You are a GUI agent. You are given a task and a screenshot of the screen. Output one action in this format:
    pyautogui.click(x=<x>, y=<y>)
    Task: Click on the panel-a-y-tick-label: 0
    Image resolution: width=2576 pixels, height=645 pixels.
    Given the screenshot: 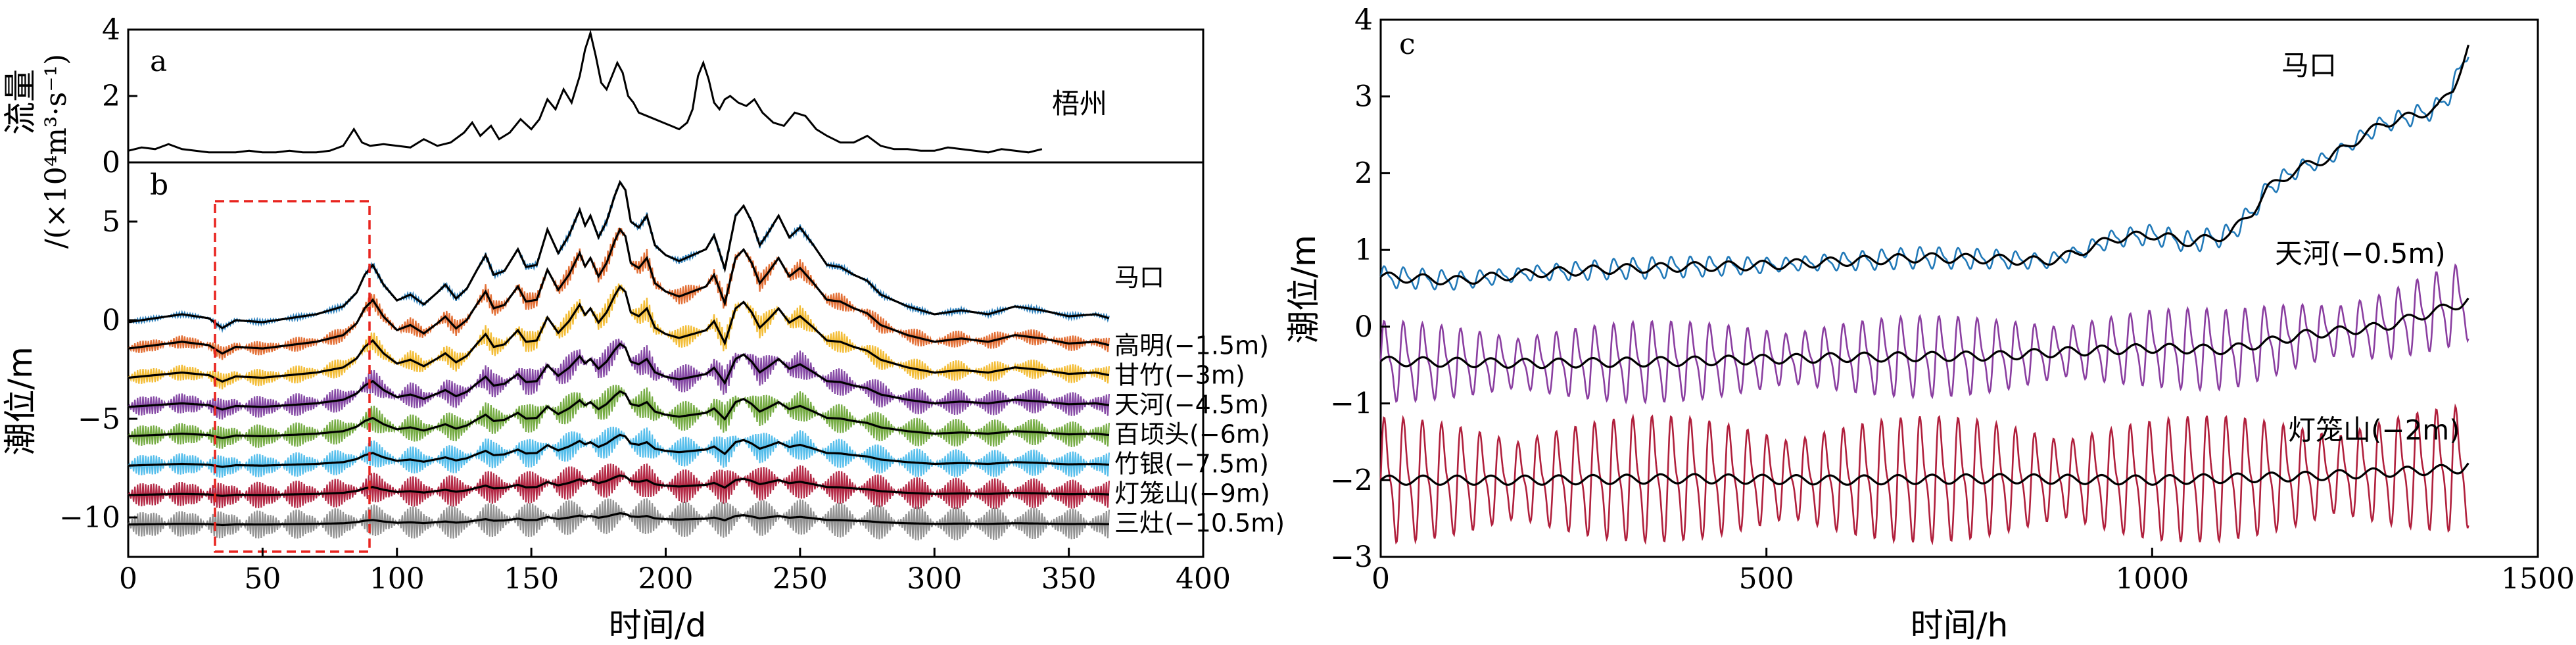 What is the action you would take?
    pyautogui.click(x=111, y=162)
    